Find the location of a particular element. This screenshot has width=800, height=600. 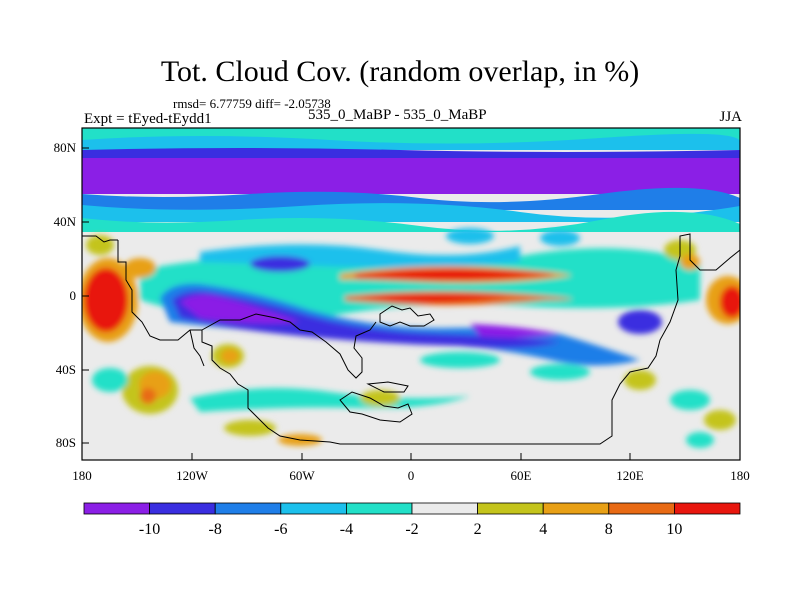

midlat-cyan-band is located at coordinates (411, 212).